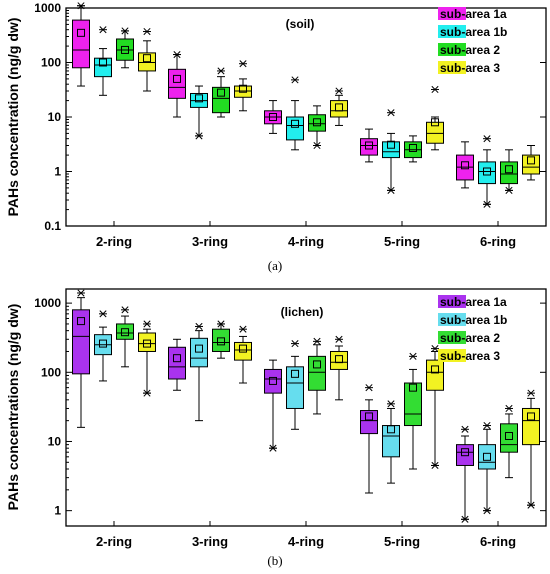 The height and width of the screenshot is (574, 550). I want to click on legend-label: sub-area 1a, so click(473, 302).